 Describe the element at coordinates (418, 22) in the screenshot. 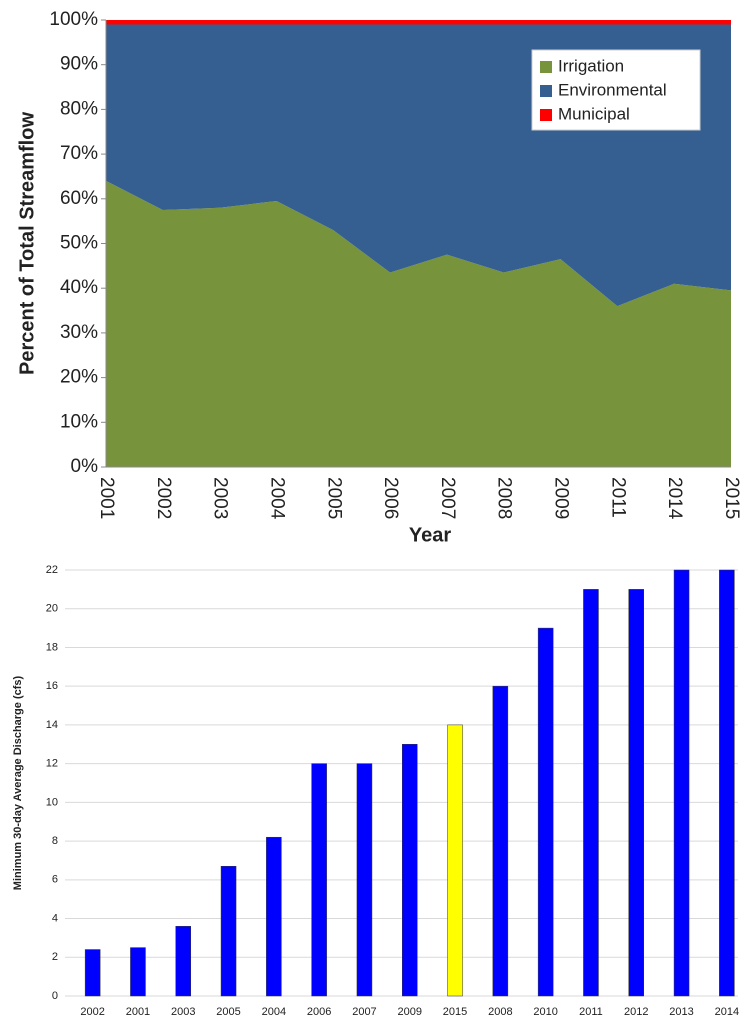

I see `area` at that location.